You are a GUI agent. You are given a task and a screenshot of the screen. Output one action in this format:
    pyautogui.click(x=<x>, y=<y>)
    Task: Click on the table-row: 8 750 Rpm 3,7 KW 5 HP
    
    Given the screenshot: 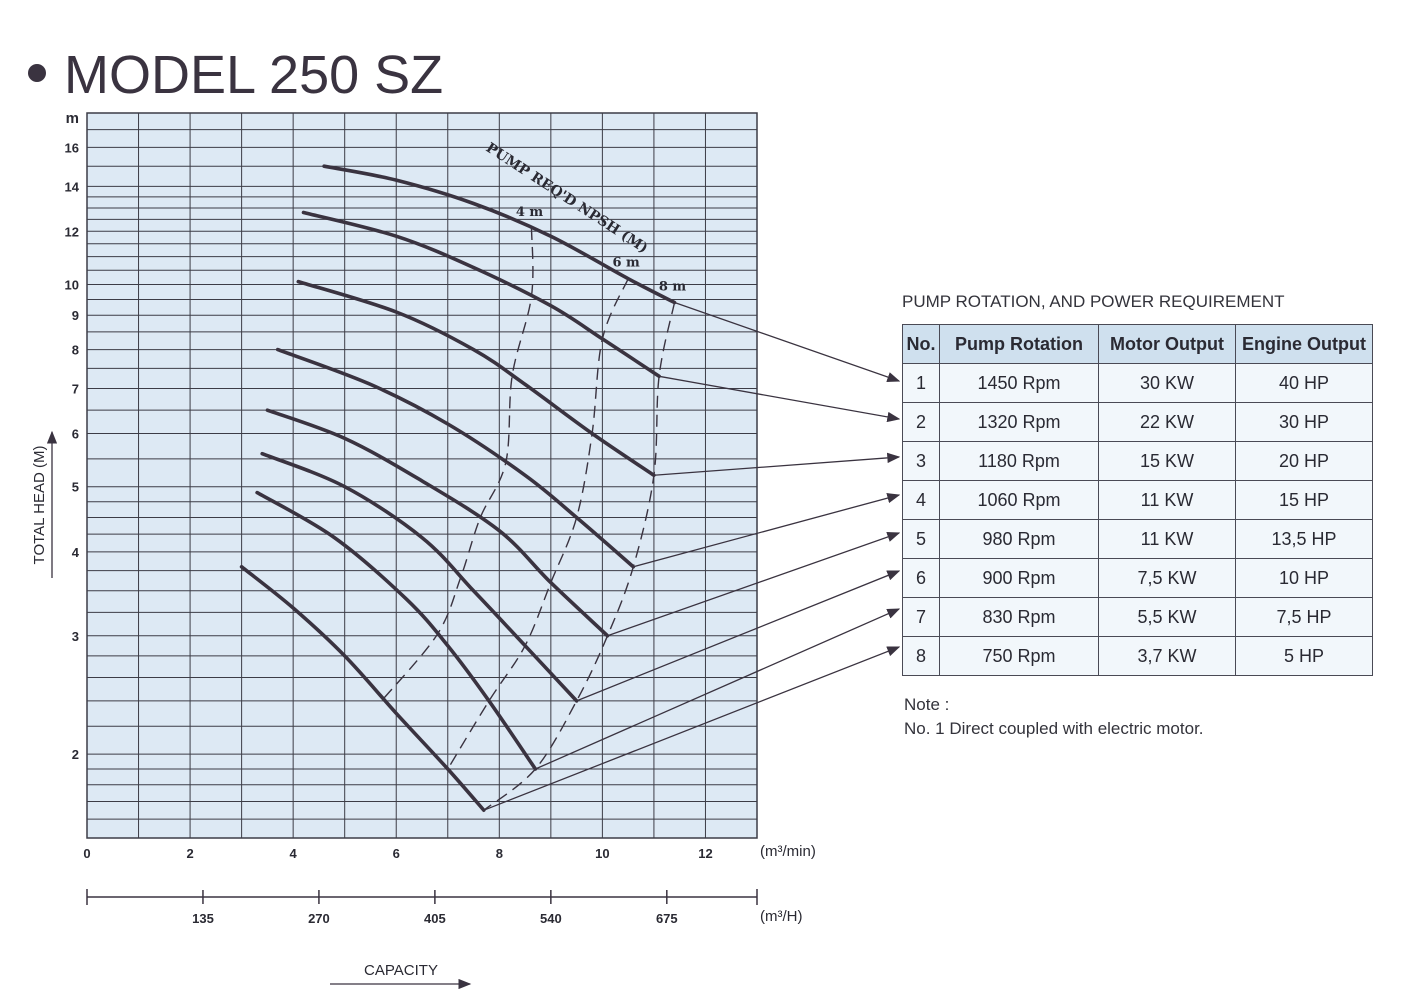 What is the action you would take?
    pyautogui.click(x=1137, y=656)
    